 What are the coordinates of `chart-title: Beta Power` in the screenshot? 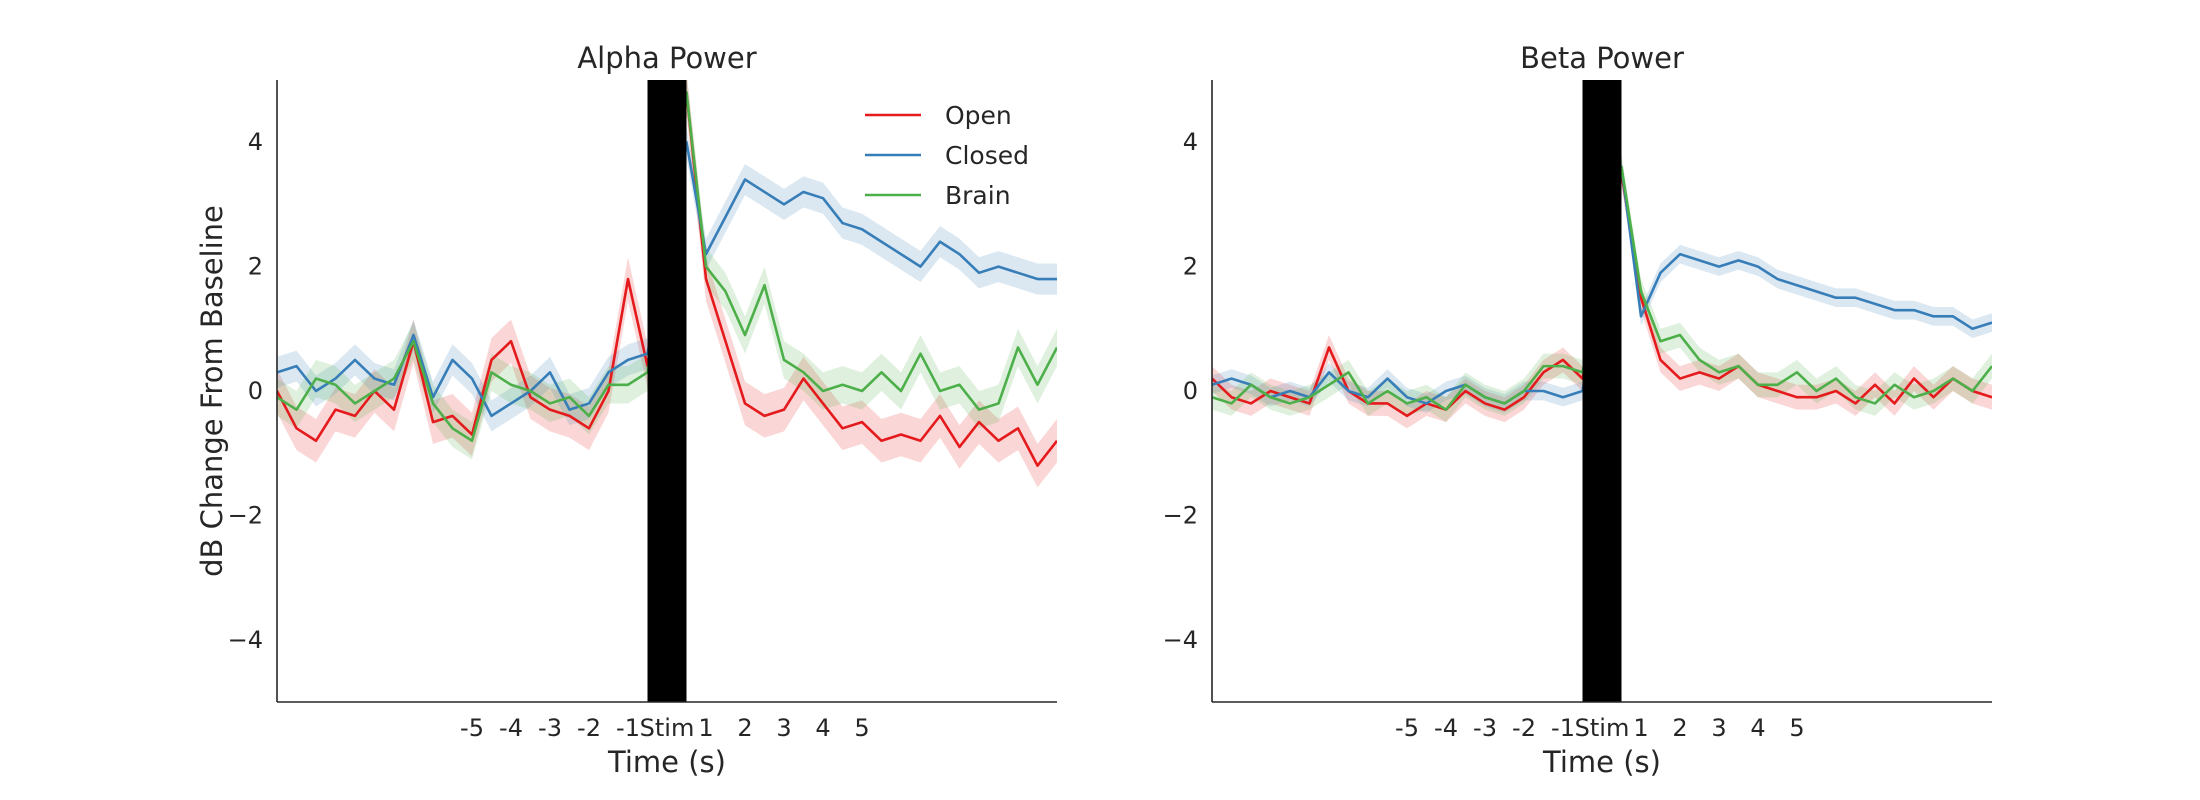 It's located at (1602, 58).